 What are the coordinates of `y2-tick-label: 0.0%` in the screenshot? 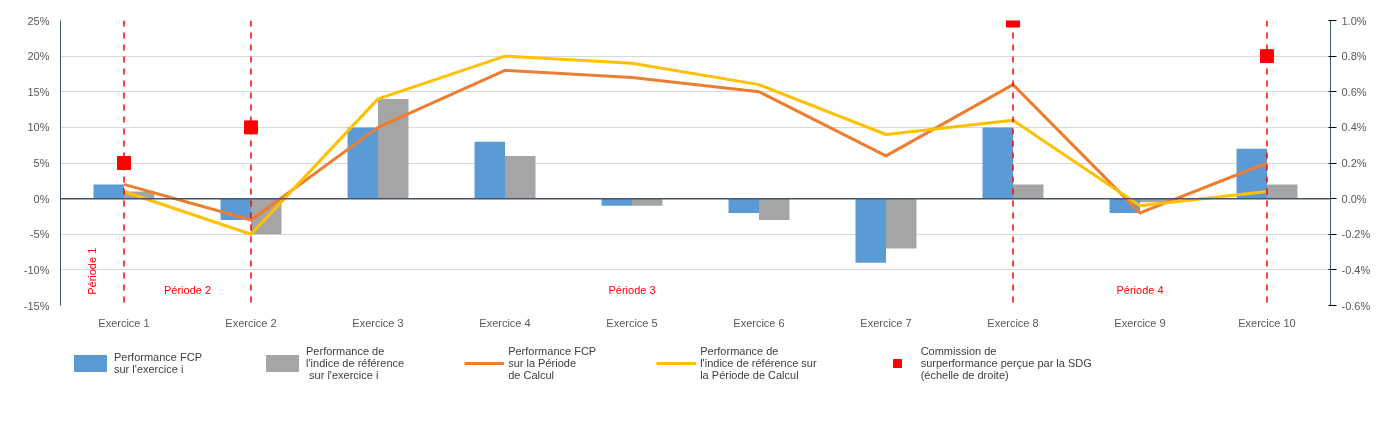 It's located at (1354, 198).